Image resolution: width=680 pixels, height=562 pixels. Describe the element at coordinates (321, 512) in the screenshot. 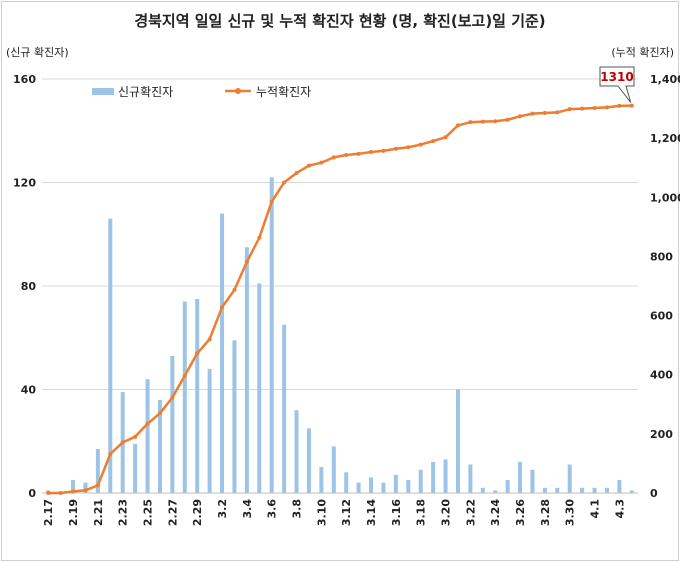

I see `x-tick-label: 3.10` at that location.